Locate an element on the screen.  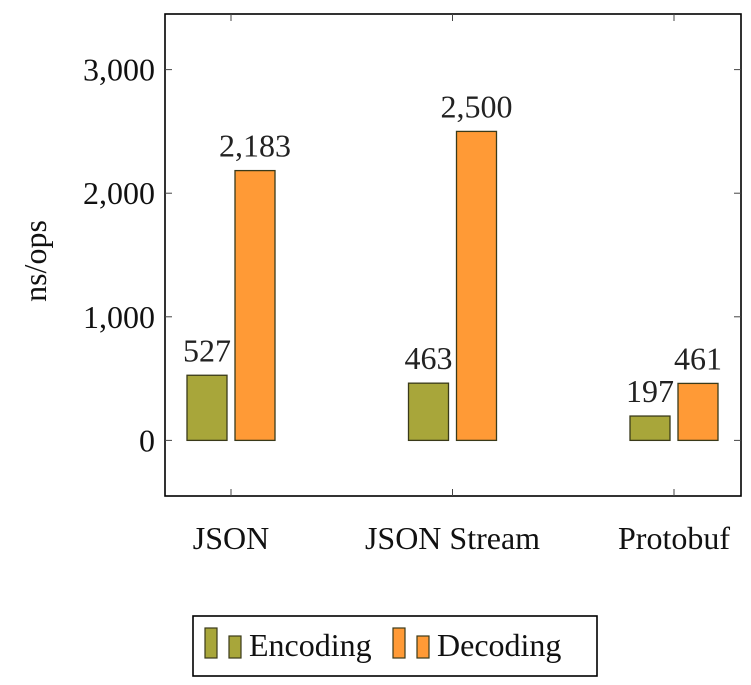
x-tick-label: Protobuf is located at coordinates (674, 538).